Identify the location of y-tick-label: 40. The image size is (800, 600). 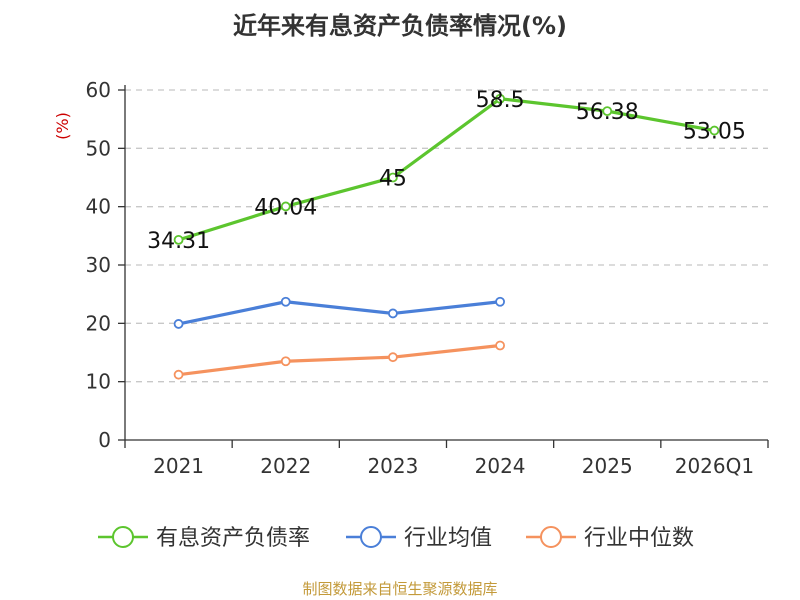
(98, 207).